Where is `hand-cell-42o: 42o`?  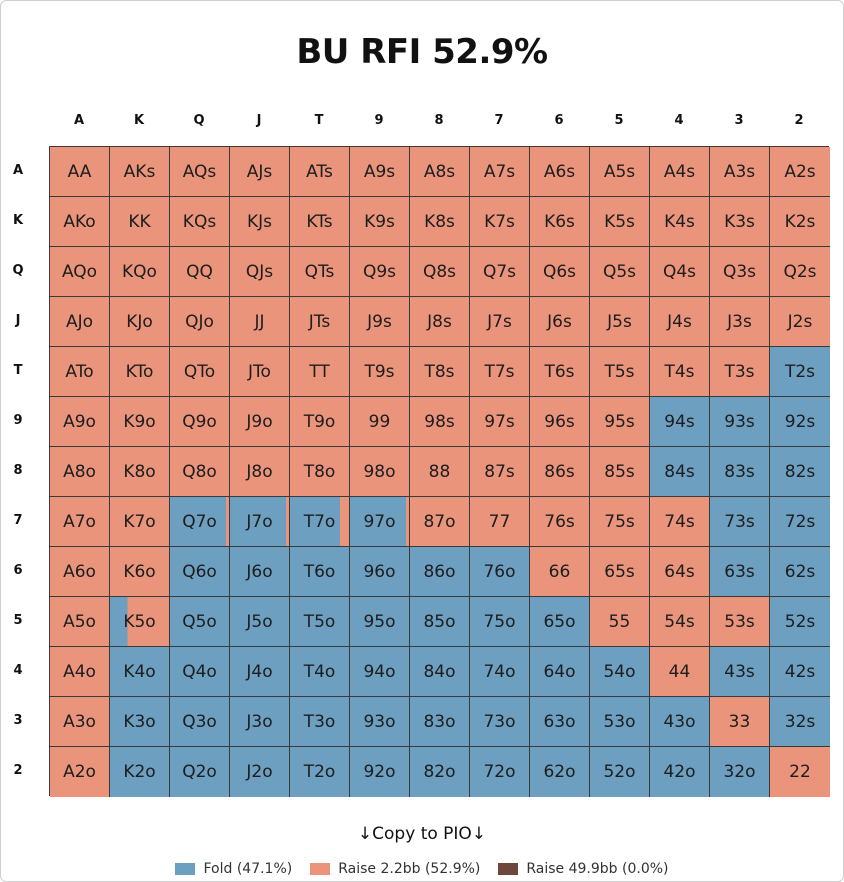
hand-cell-42o: 42o is located at coordinates (680, 772).